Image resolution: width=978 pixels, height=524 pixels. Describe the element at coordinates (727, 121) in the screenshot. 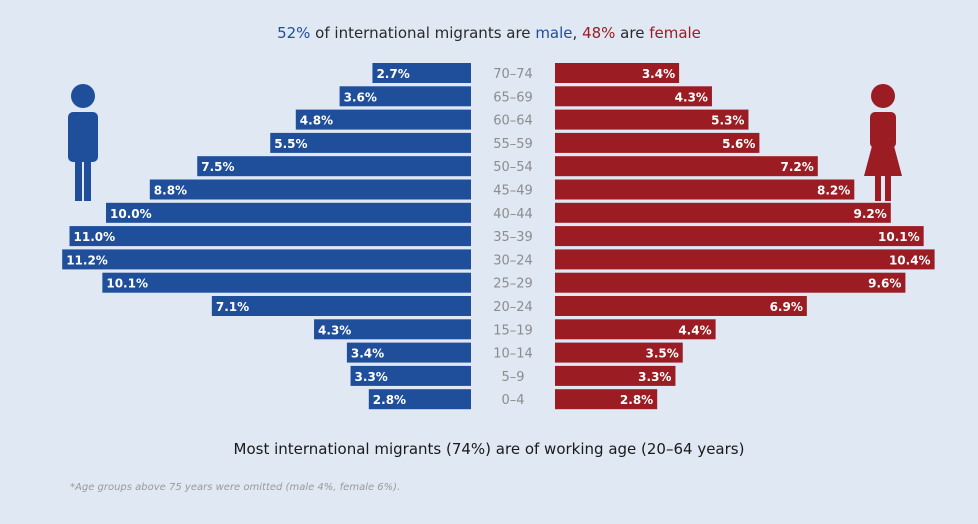

I see `female-bar-label: 5.3%` at that location.